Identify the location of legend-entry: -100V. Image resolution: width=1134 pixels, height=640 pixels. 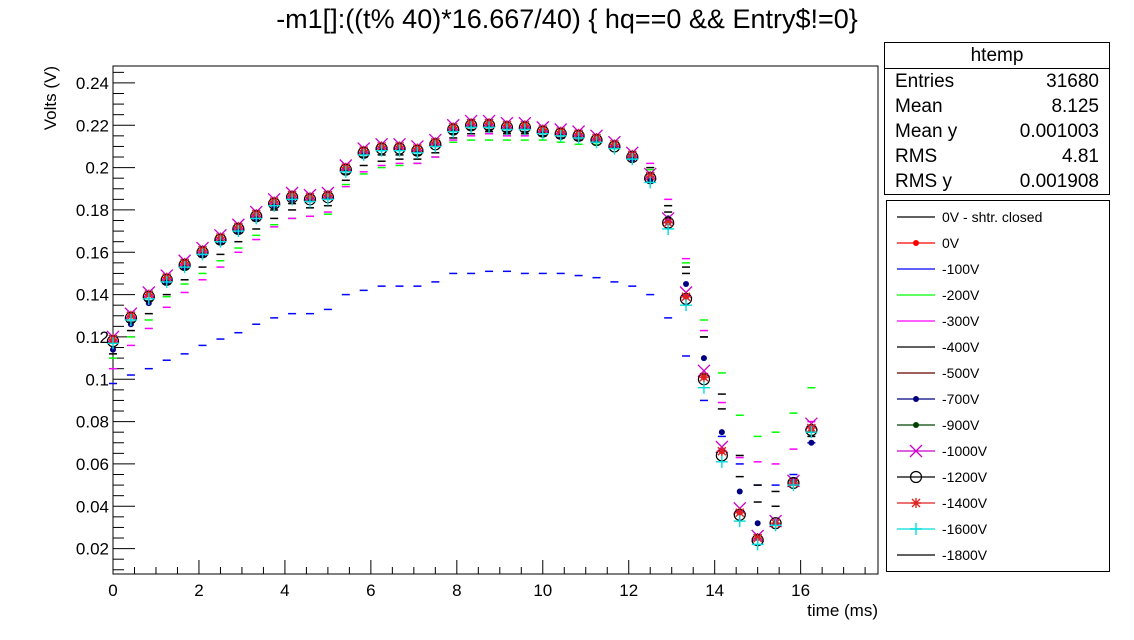
(998, 269).